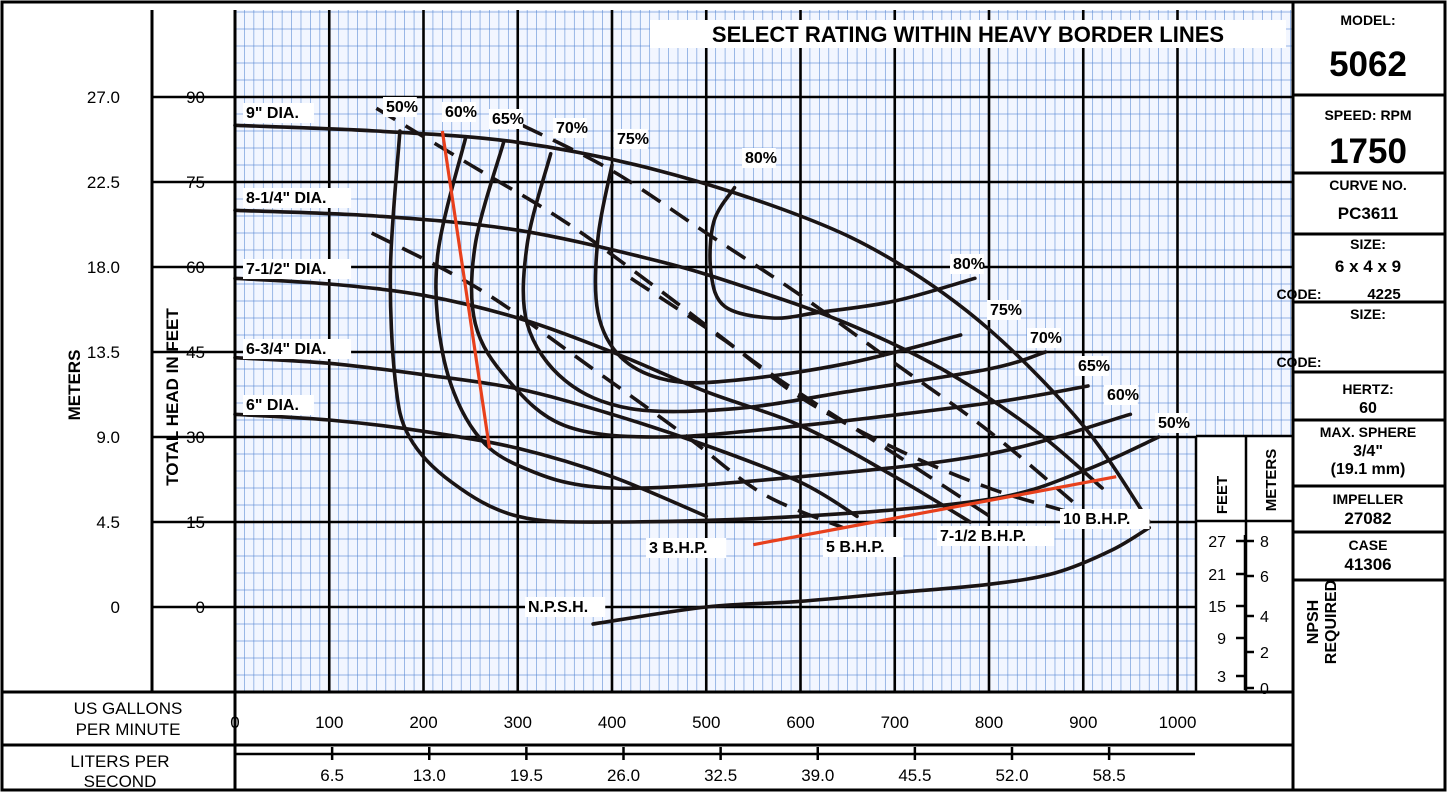  I want to click on feet-tick-label: 90, so click(195, 97).